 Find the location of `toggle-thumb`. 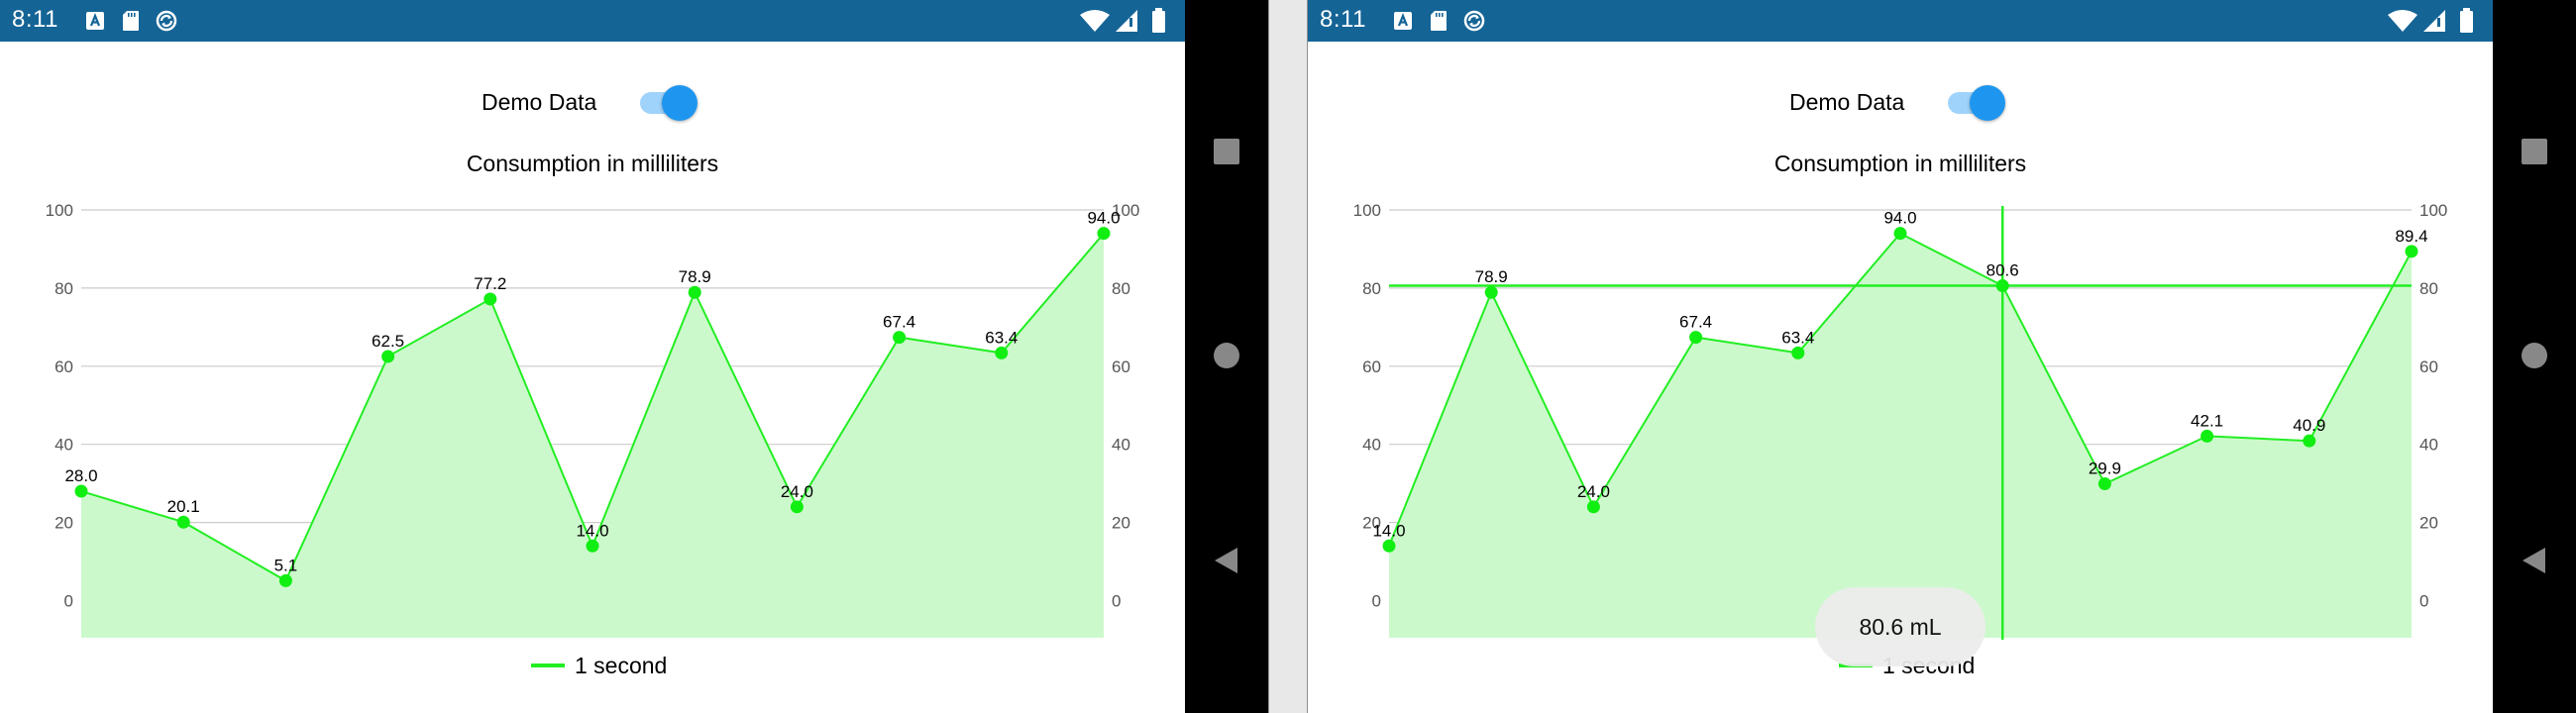

toggle-thumb is located at coordinates (1987, 103).